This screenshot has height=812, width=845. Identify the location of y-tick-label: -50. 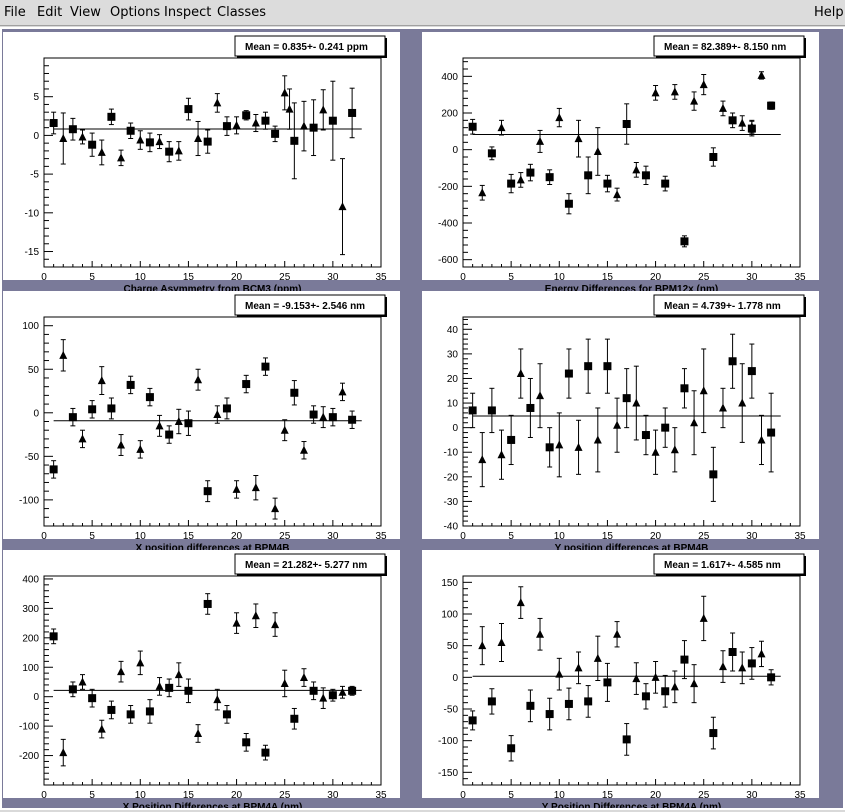
(451, 710).